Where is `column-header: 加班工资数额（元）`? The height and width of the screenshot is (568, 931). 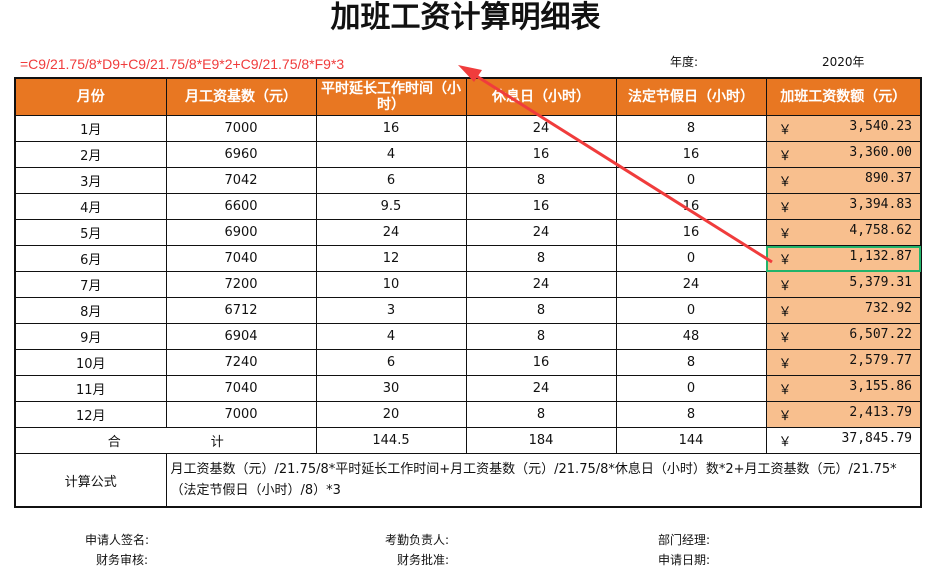 column-header: 加班工资数额（元） is located at coordinates (843, 96).